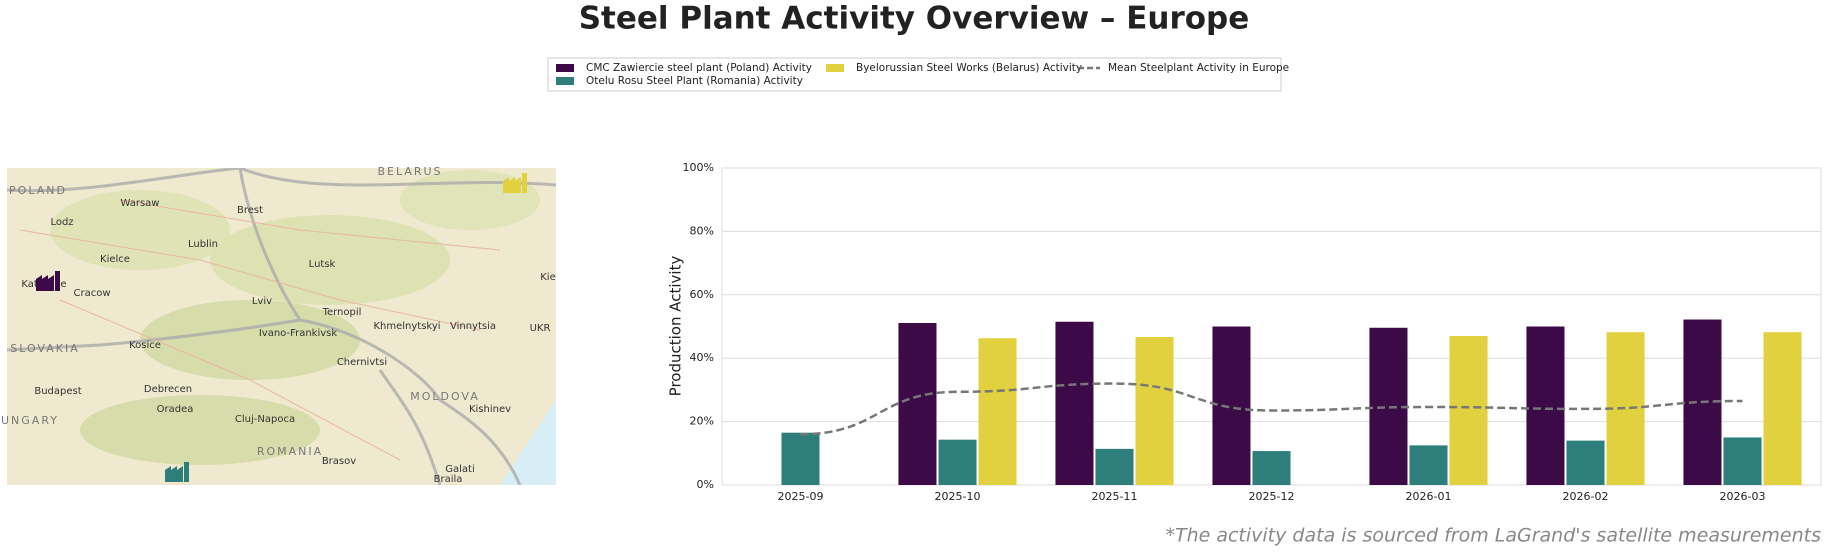 The height and width of the screenshot is (554, 1828). Describe the element at coordinates (262, 301) in the screenshot. I see `map-label: Lviv` at that location.